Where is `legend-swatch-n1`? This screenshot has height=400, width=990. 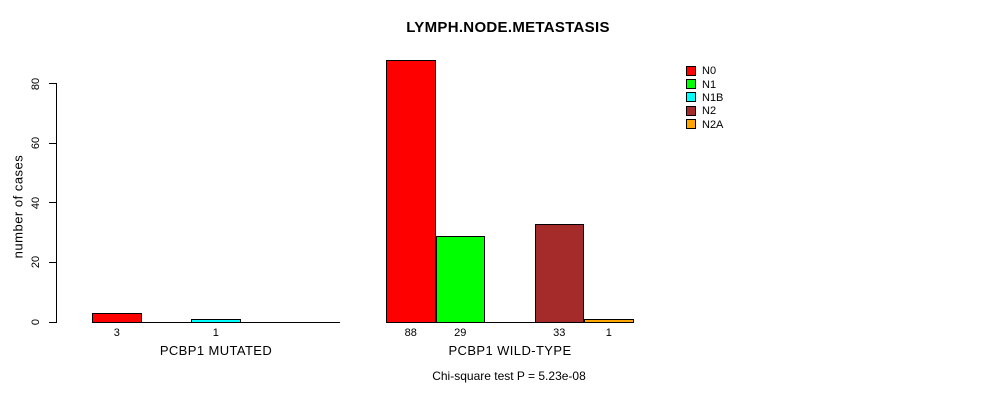
legend-swatch-n1 is located at coordinates (691, 84).